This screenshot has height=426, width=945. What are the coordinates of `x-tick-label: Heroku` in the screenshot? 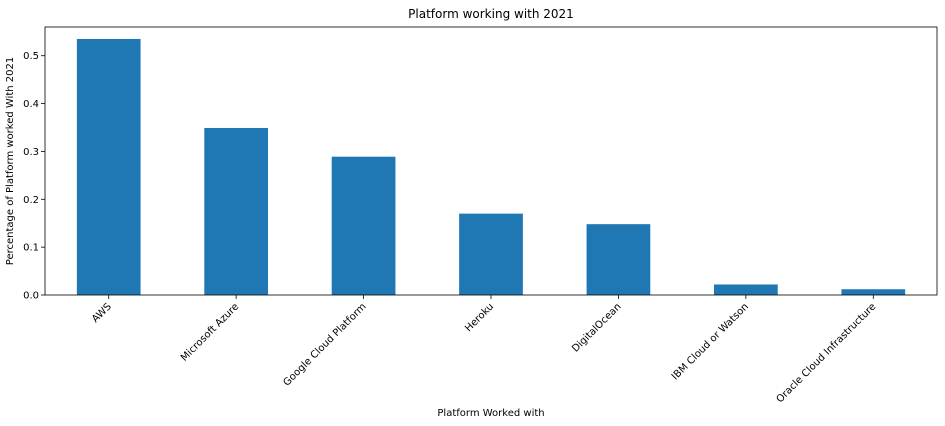 It's located at (479, 317).